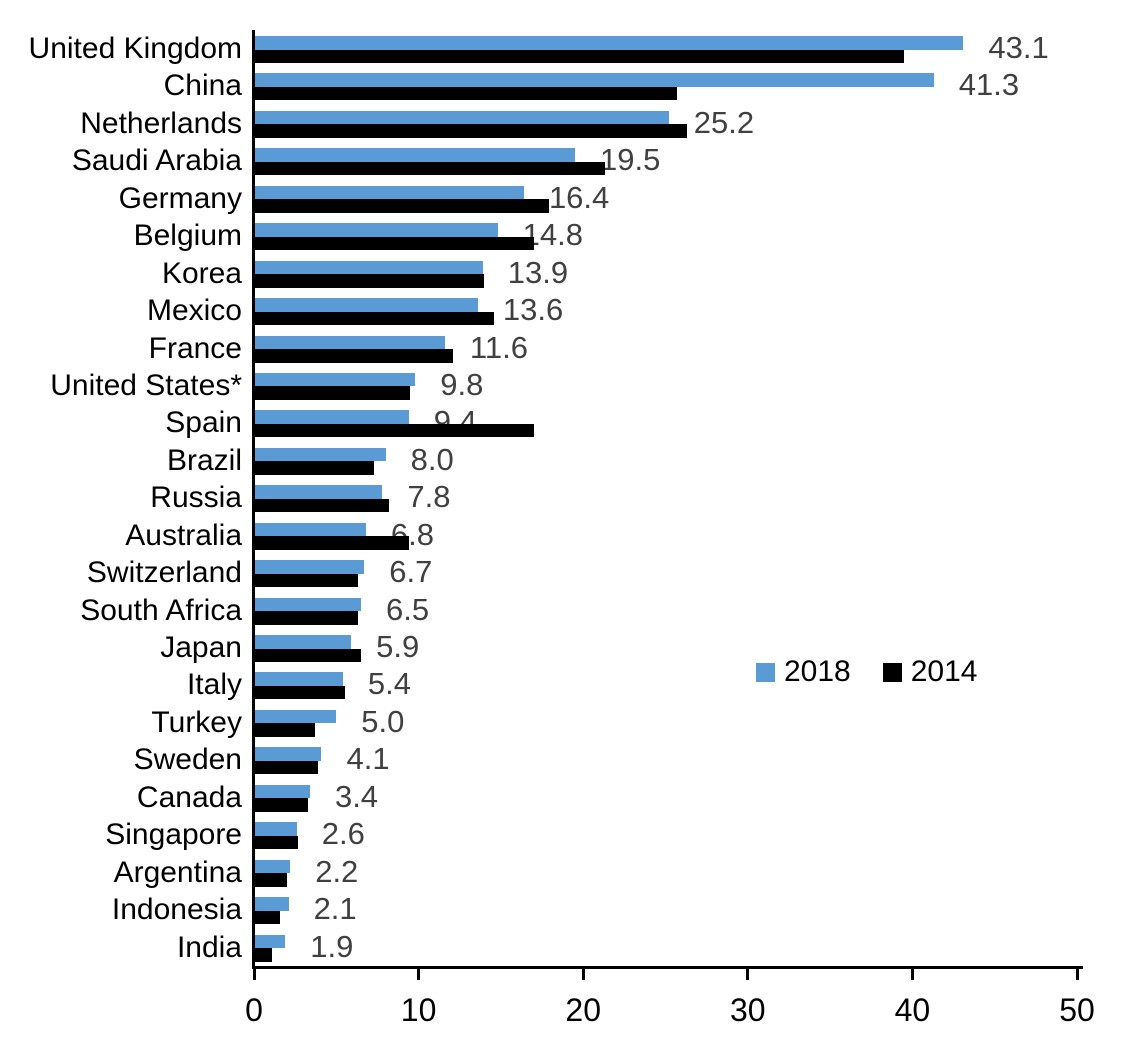  I want to click on category-label: Switzerland, so click(164, 573).